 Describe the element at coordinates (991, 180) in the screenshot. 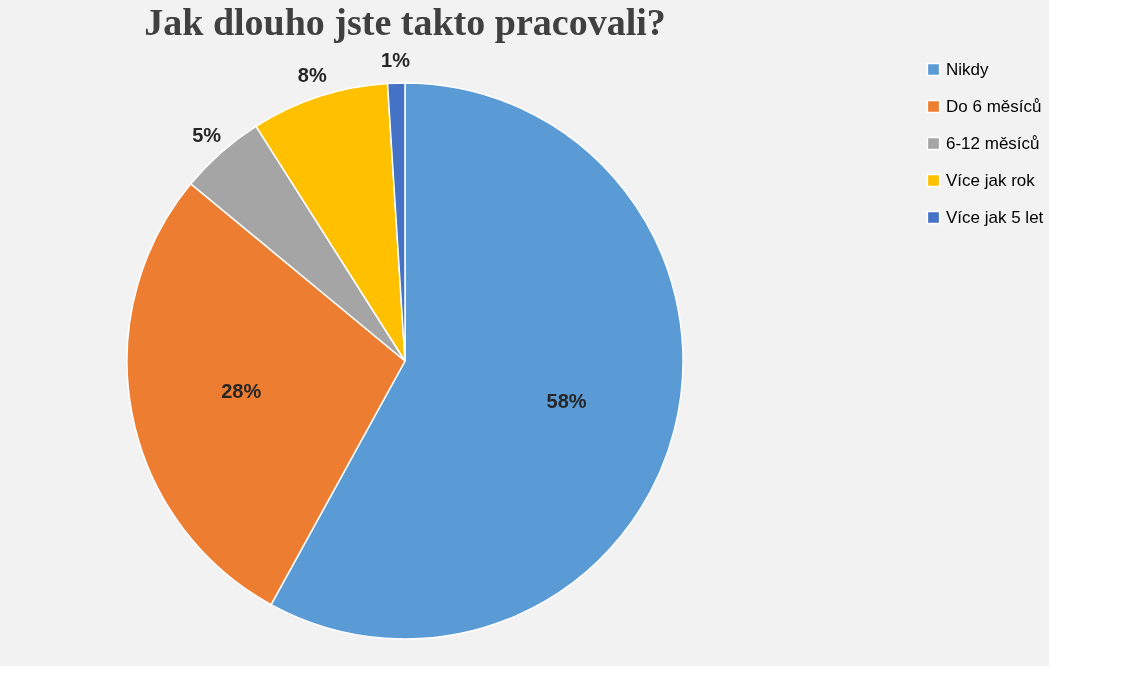

I see `legend-label: Více jak rok` at that location.